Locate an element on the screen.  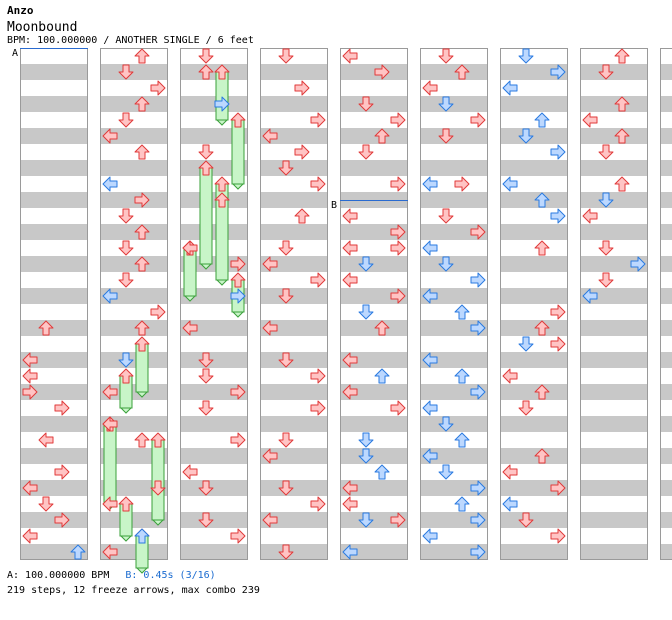
artist-name: Anzo is located at coordinates (20, 10).